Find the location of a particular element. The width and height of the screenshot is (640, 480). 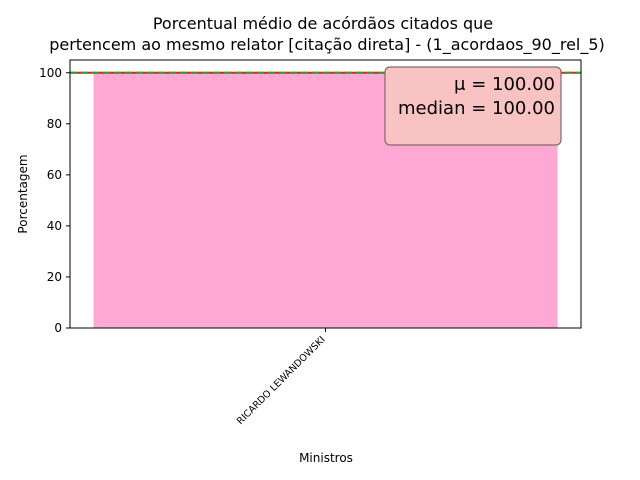

x-axis-ticks: RICARDO LEWANDOWSKI is located at coordinates (281, 377).